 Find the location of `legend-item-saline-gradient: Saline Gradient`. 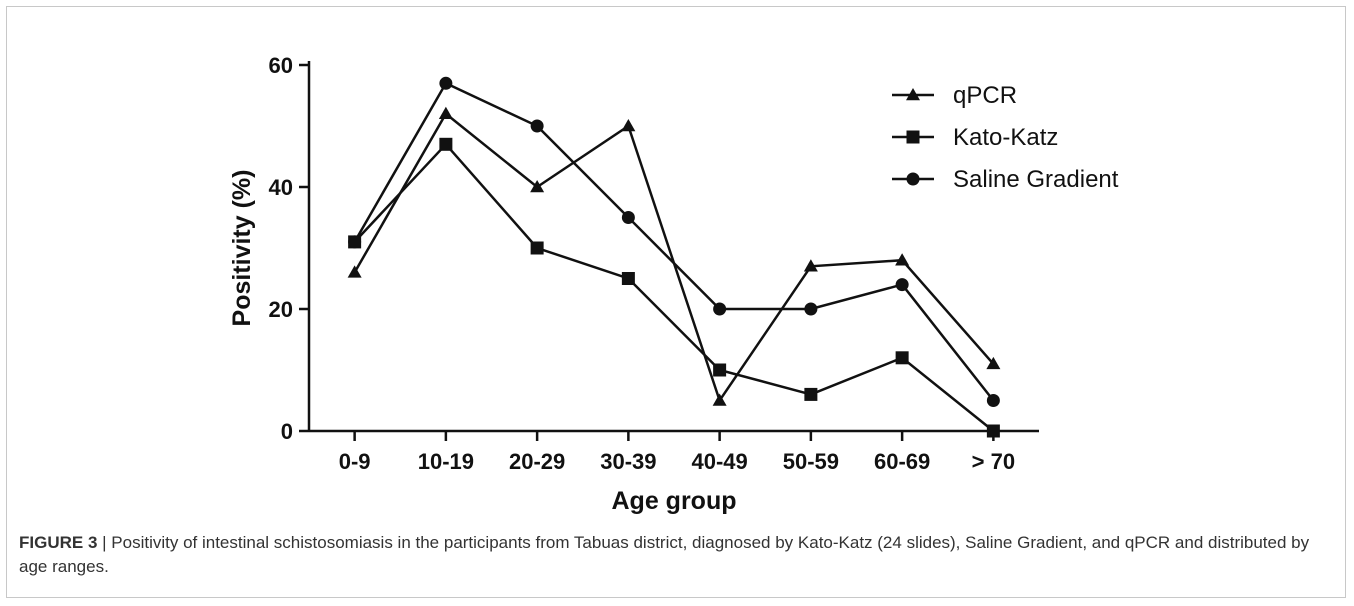

legend-item-saline-gradient: Saline Gradient is located at coordinates (1005, 179).